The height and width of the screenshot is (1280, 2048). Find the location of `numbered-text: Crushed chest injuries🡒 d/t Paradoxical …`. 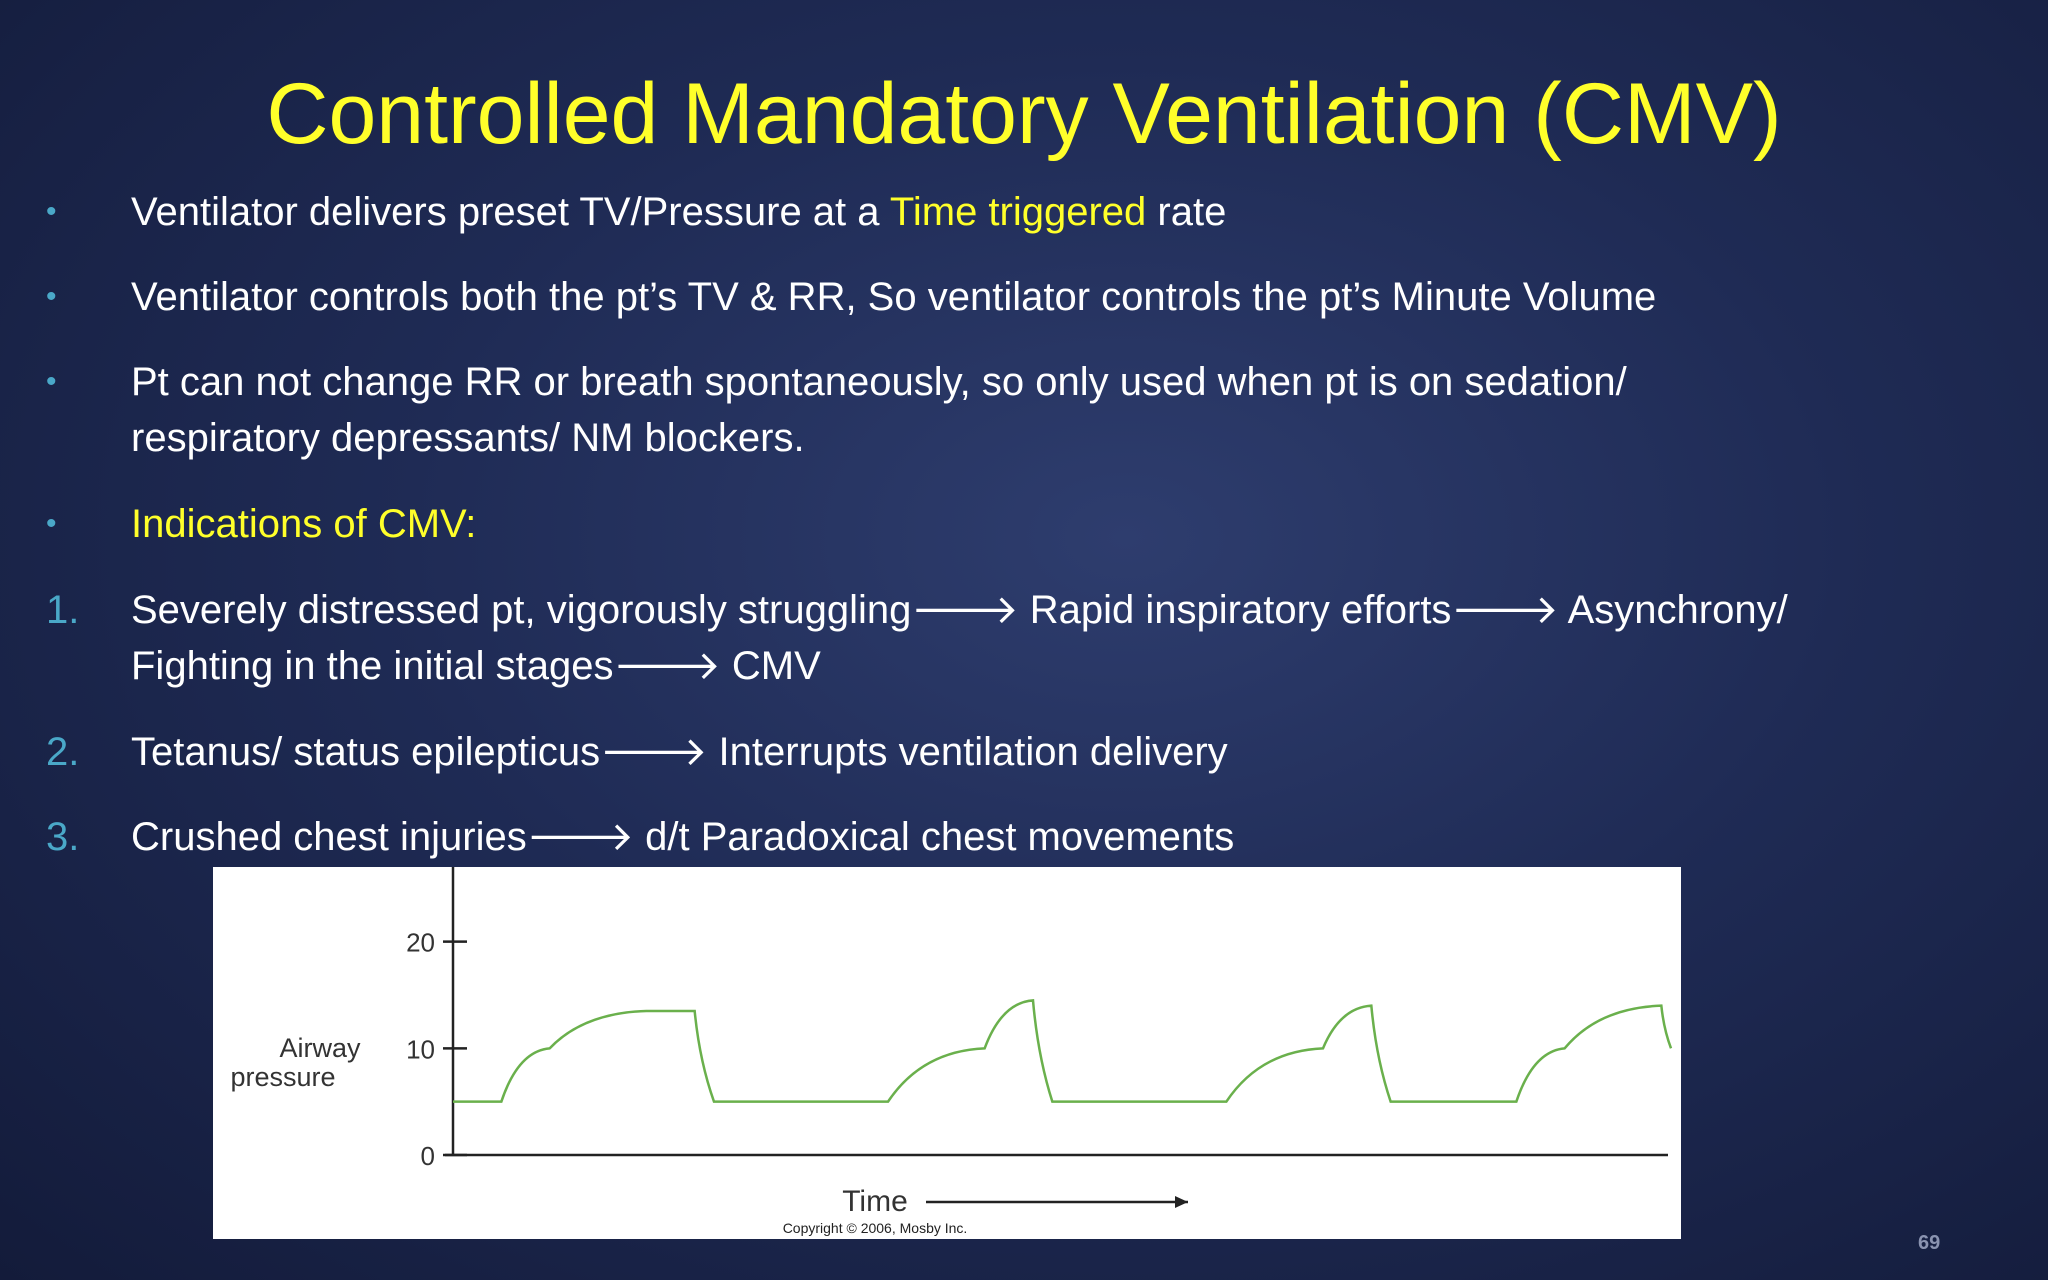

numbered-text: Crushed chest injuries🡒 d/t Paradoxical … is located at coordinates (683, 837).